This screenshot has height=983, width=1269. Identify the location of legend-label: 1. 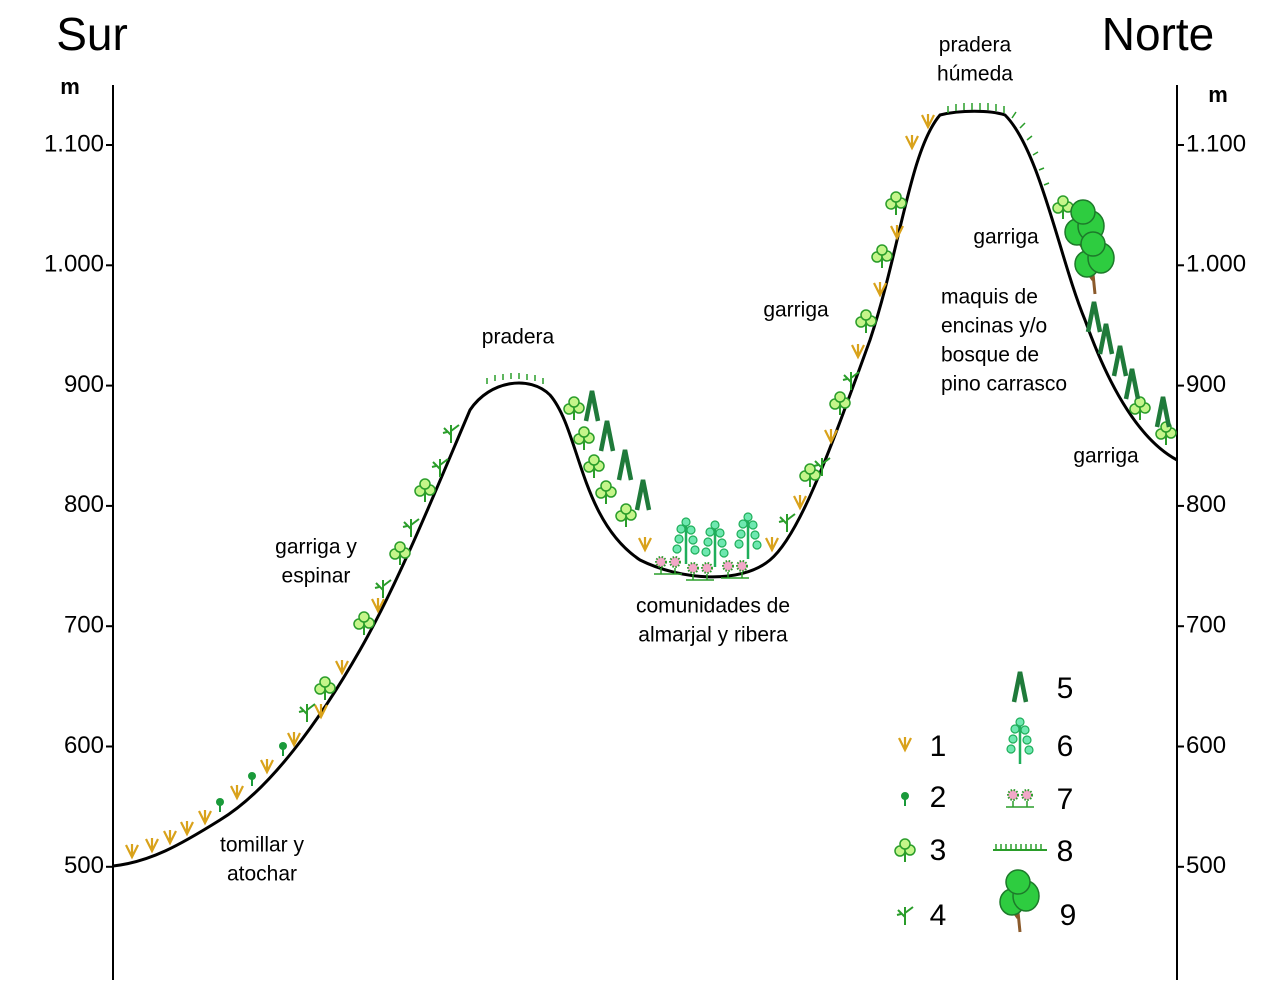
(938, 746).